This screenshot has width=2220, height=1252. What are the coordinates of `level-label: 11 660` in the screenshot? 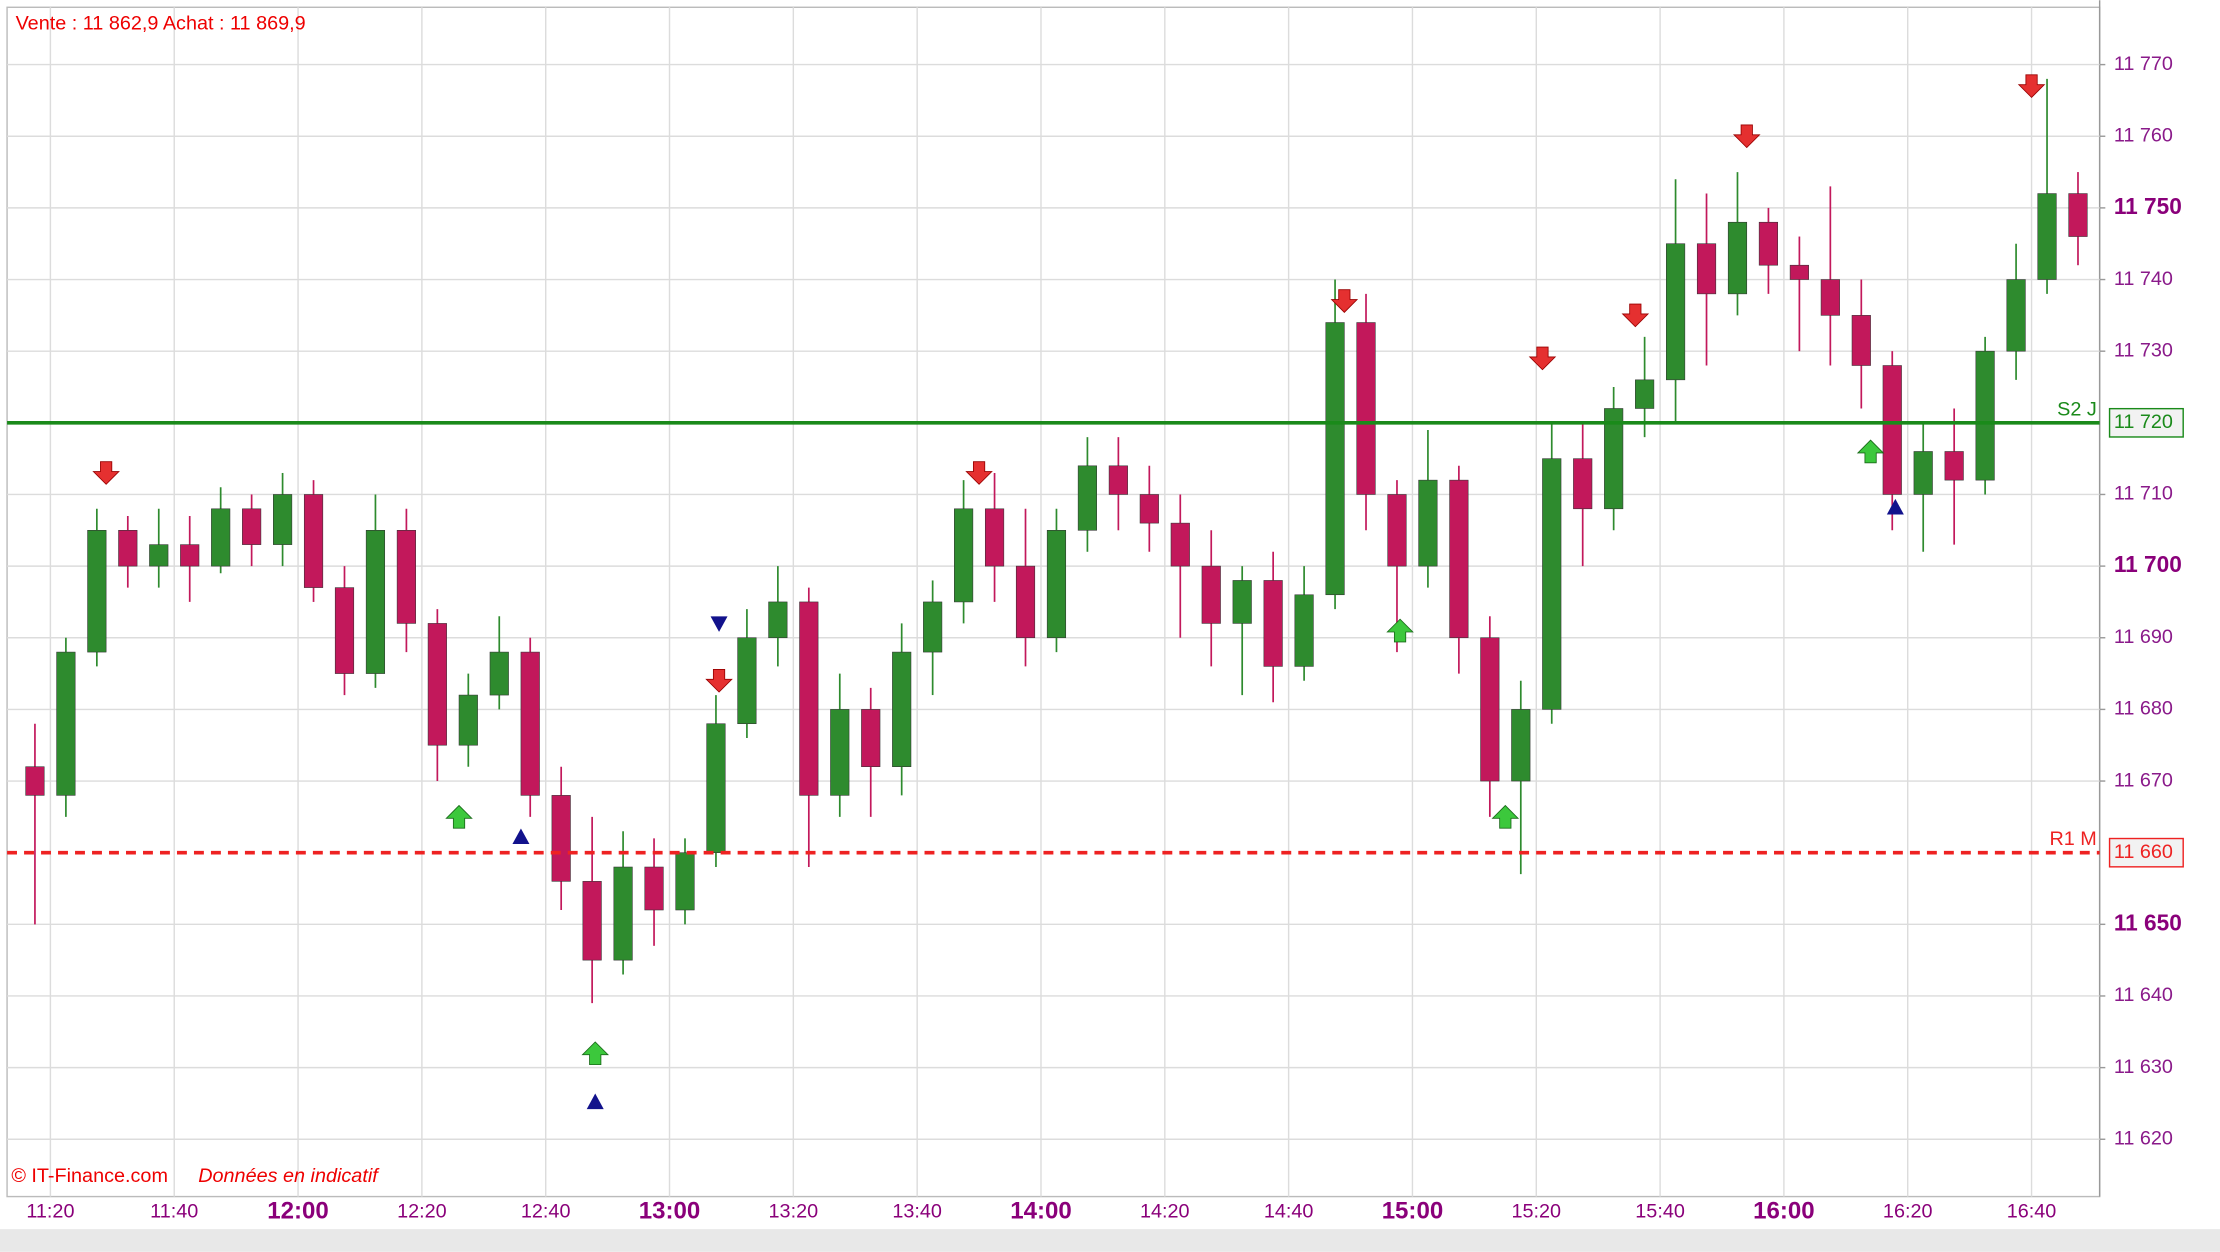 It's located at (2143, 852).